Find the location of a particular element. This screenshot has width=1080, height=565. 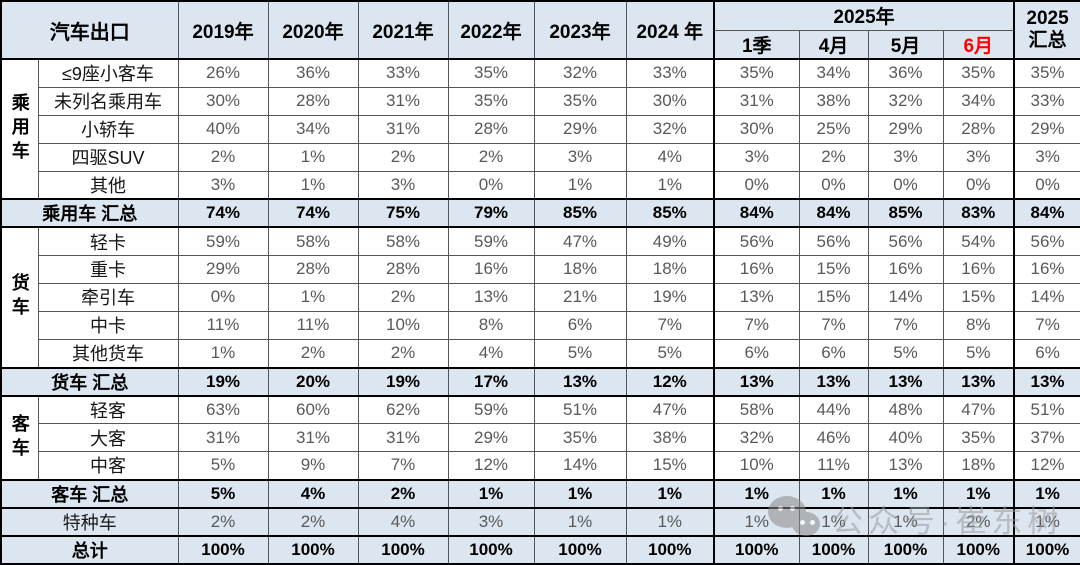

header-2025-group: 2025年 is located at coordinates (863, 15).